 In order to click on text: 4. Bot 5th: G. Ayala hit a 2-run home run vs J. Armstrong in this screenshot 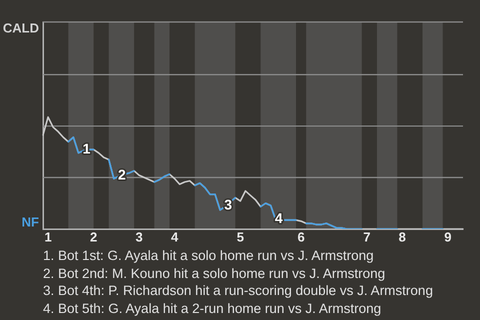, I will do `click(212, 308)`.